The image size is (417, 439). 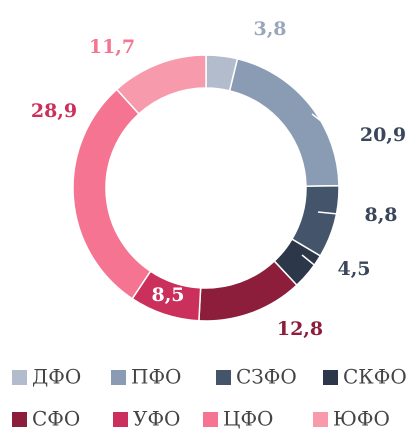 What do you see at coordinates (361, 419) in the screenshot?
I see `legend-label: ЮФО` at bounding box center [361, 419].